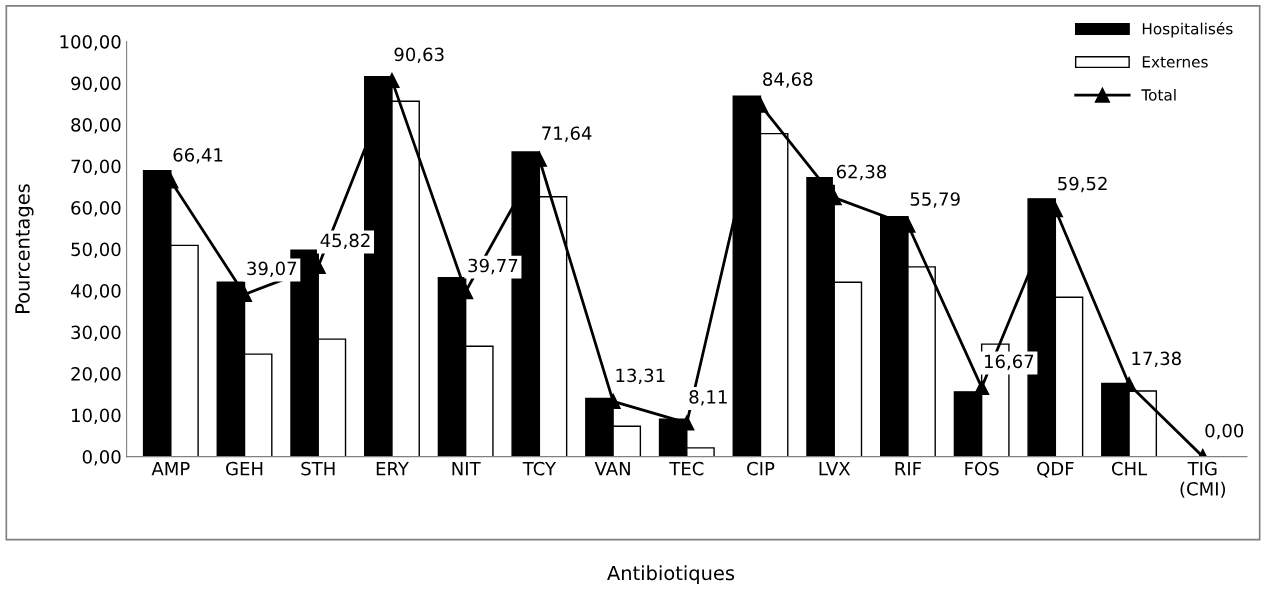 The height and width of the screenshot is (593, 1266). What do you see at coordinates (101, 458) in the screenshot?
I see `y-tick-label: 0,00` at bounding box center [101, 458].